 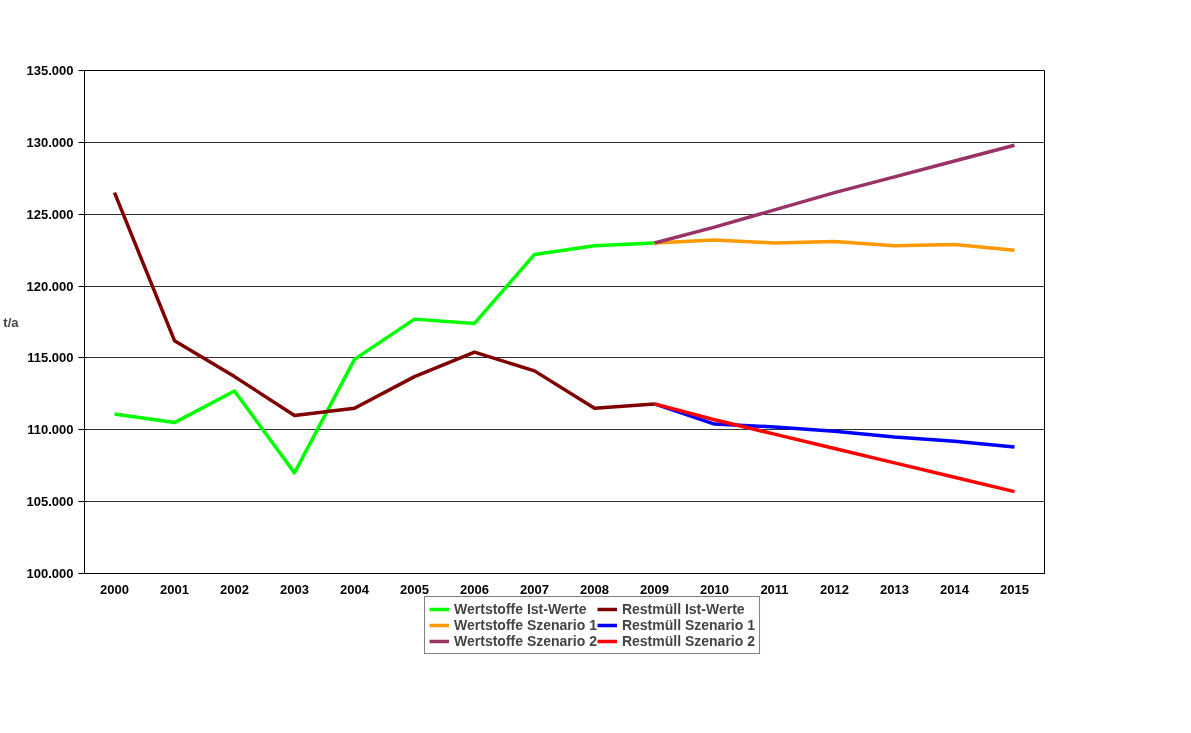 What do you see at coordinates (534, 589) in the screenshot?
I see `x-tick-label: 2007` at bounding box center [534, 589].